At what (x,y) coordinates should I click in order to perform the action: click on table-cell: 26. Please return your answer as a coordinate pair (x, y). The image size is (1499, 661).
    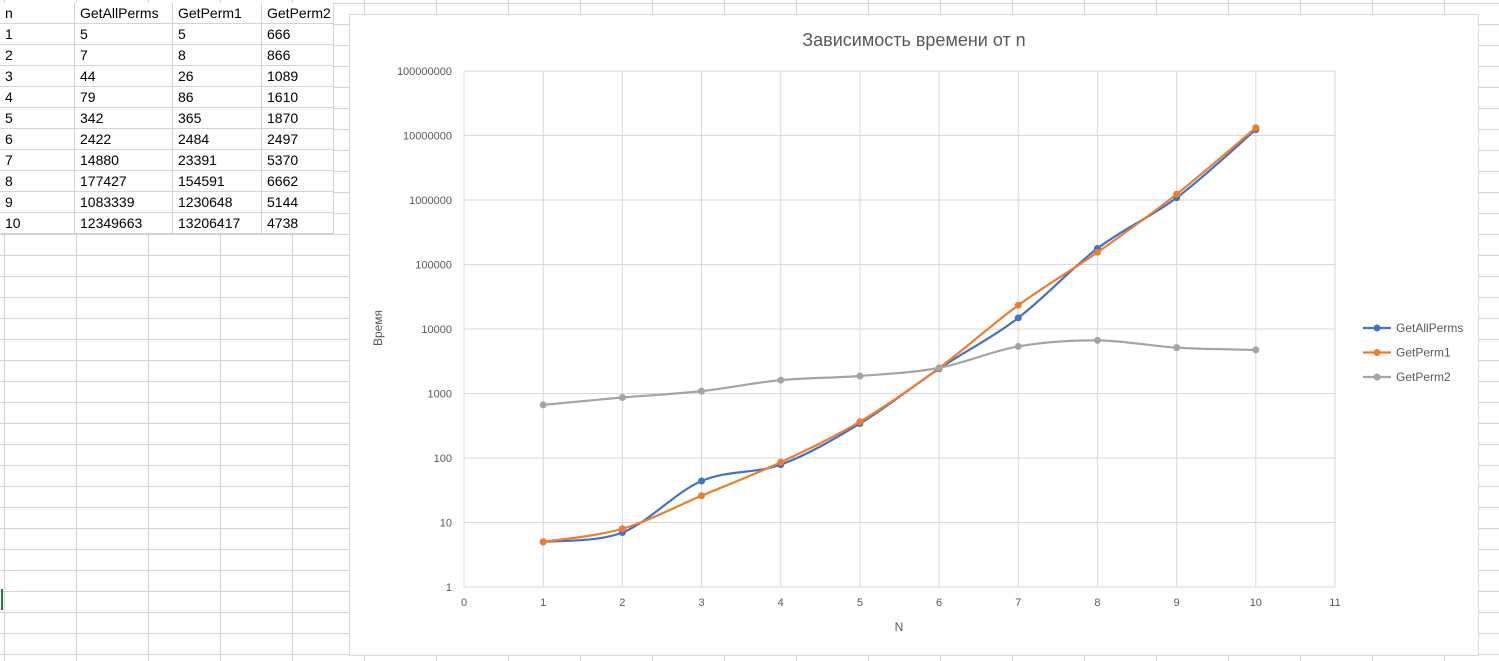
    Looking at the image, I should click on (217, 76).